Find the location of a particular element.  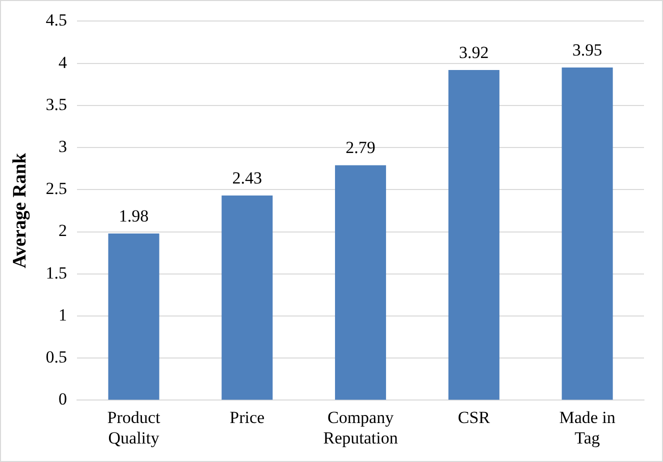

x-tick-label: CSR is located at coordinates (474, 417).